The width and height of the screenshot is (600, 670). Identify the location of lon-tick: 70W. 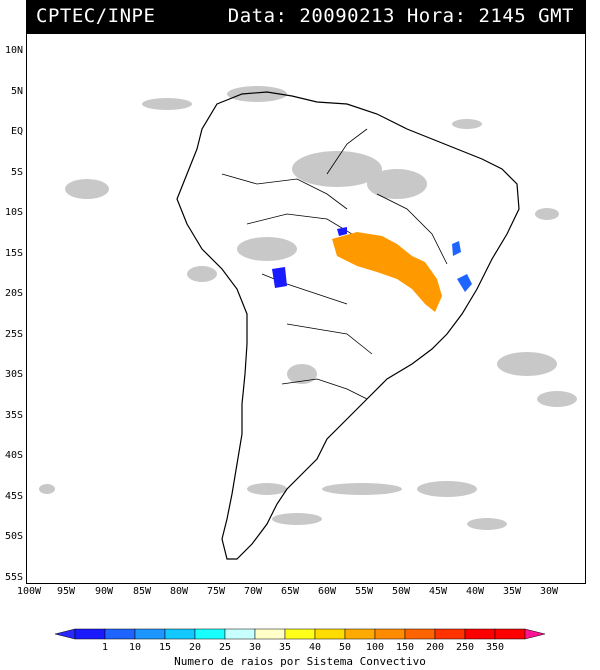
(253, 591).